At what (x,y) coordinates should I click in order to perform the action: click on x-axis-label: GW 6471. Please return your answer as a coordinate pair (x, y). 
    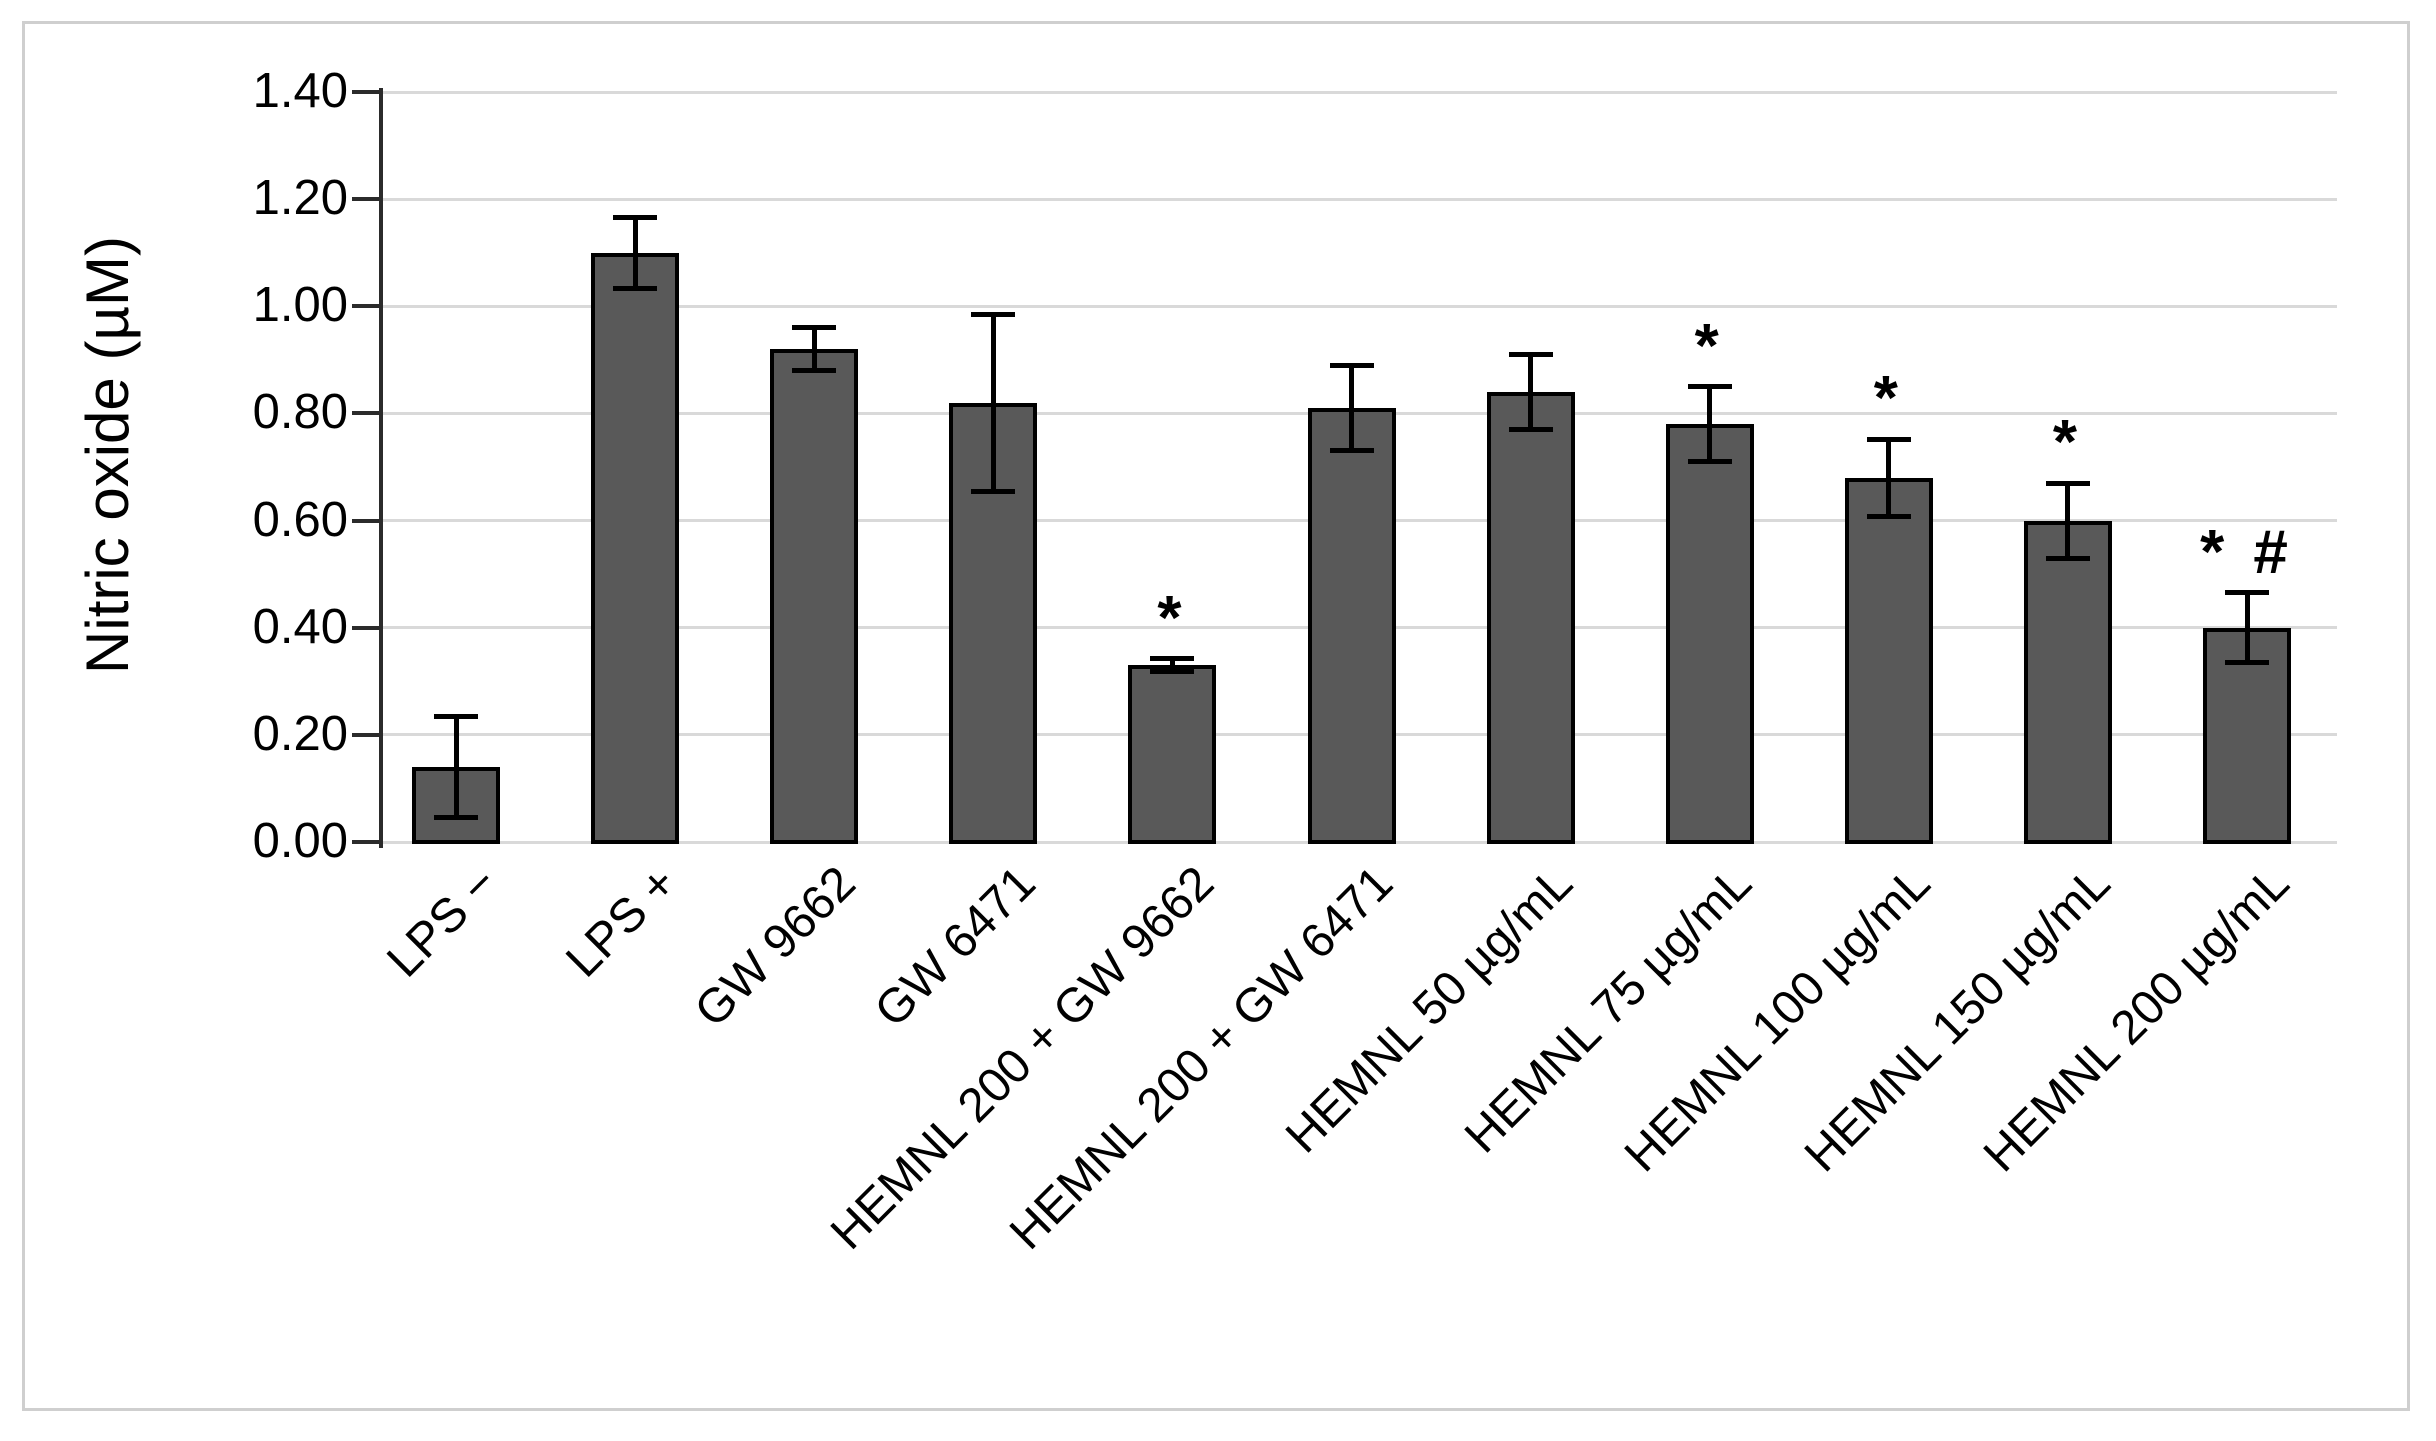
    Looking at the image, I should click on (955, 947).